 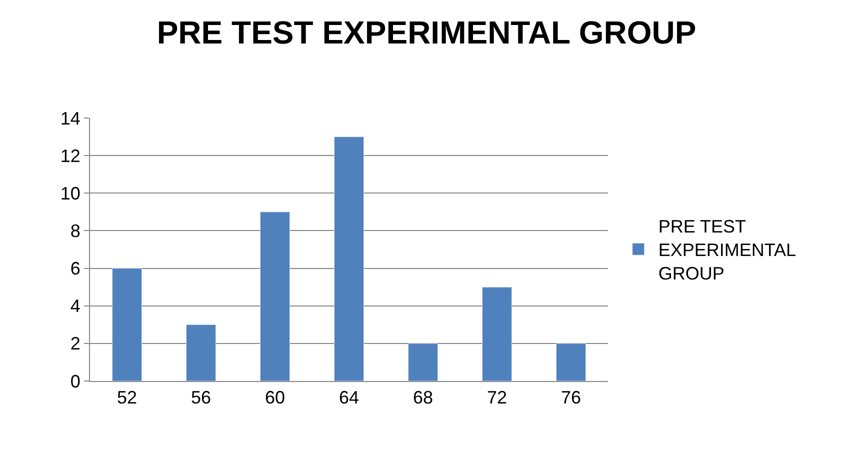 What do you see at coordinates (571, 398) in the screenshot?
I see `x-tick-label: 76` at bounding box center [571, 398].